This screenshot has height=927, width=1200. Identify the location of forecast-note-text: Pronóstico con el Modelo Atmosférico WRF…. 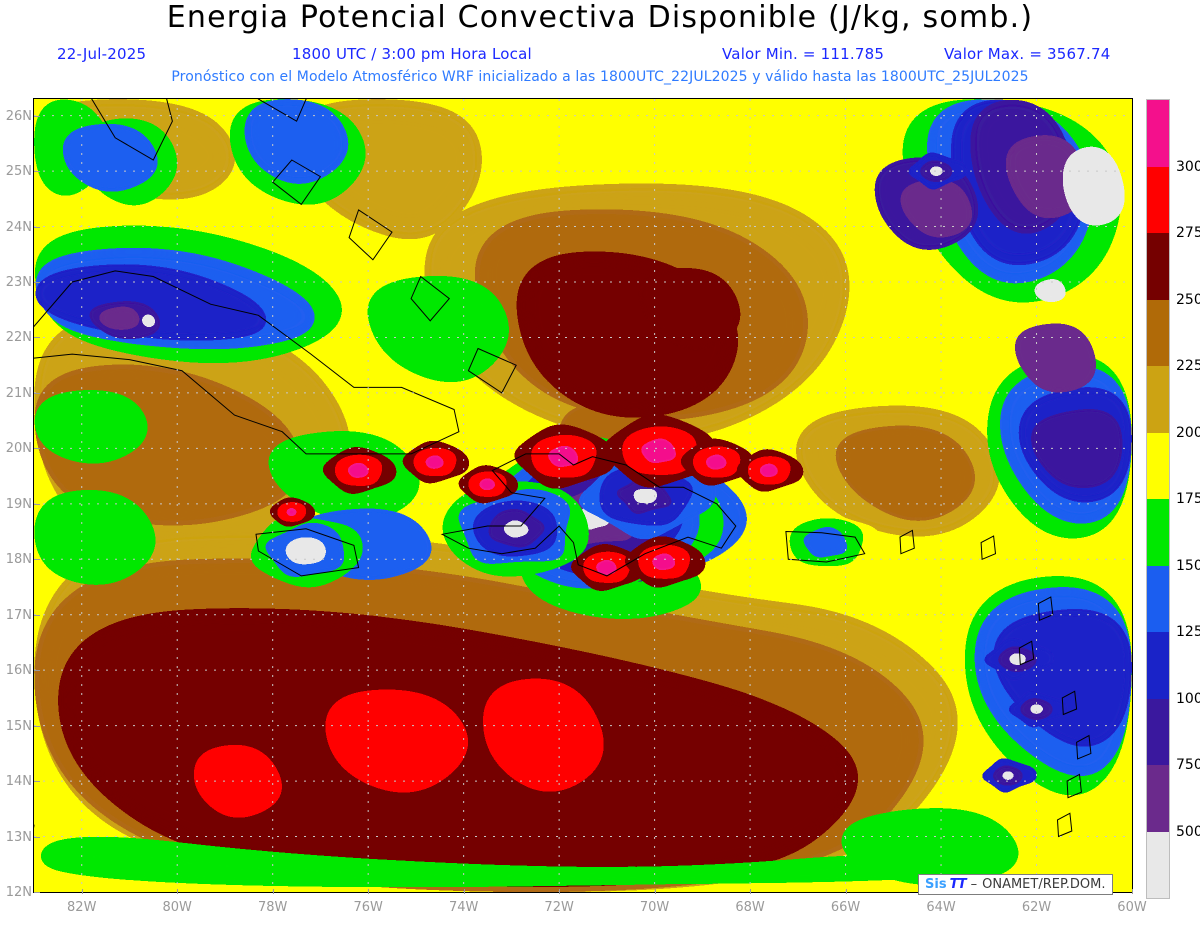
(600, 77).